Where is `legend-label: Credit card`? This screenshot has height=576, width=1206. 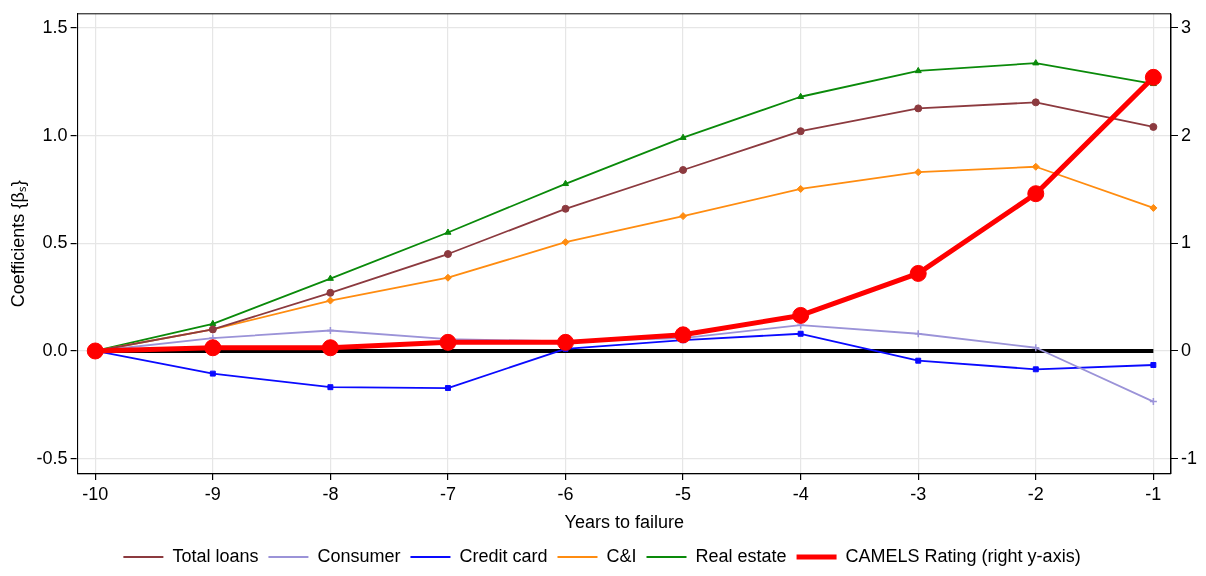
legend-label: Credit card is located at coordinates (503, 555).